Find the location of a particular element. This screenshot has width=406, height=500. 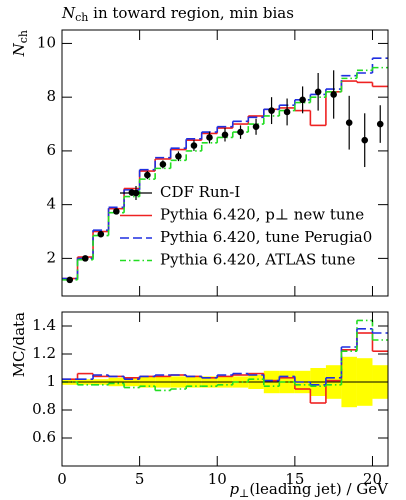

y-axis-label: Nch is located at coordinates (20, 43).